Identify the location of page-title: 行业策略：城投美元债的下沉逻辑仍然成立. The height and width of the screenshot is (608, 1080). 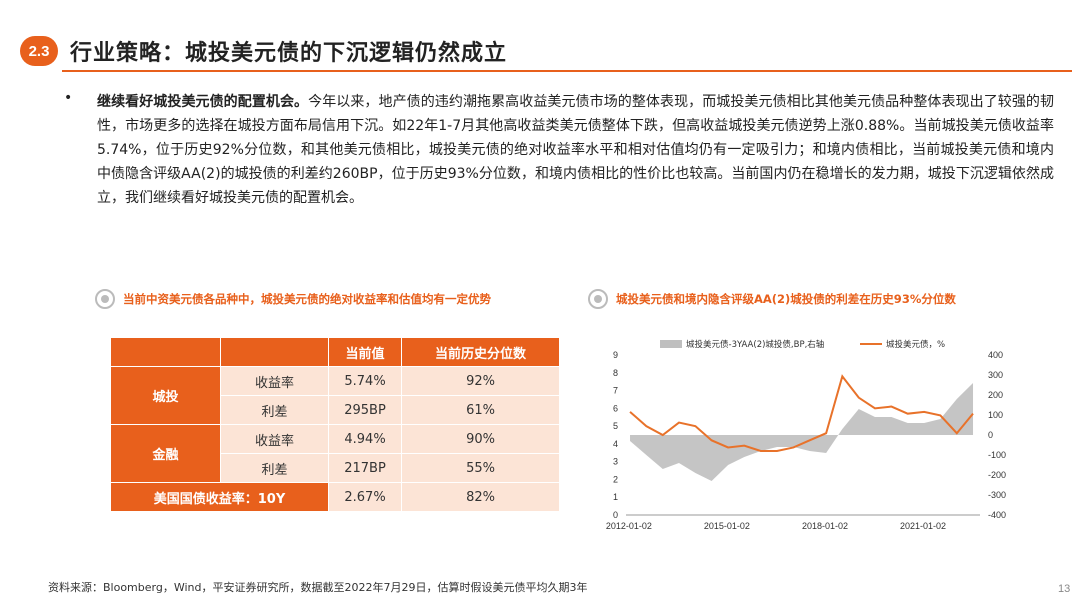
(289, 53).